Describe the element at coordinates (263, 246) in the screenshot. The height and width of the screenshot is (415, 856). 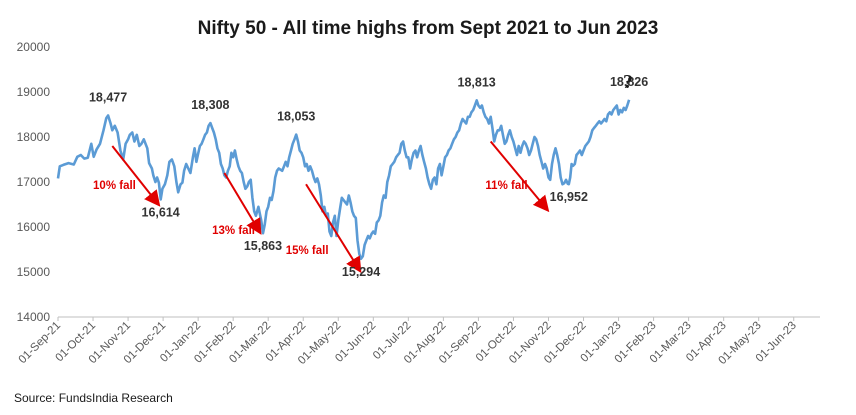
I see `value-label: 15,863` at that location.